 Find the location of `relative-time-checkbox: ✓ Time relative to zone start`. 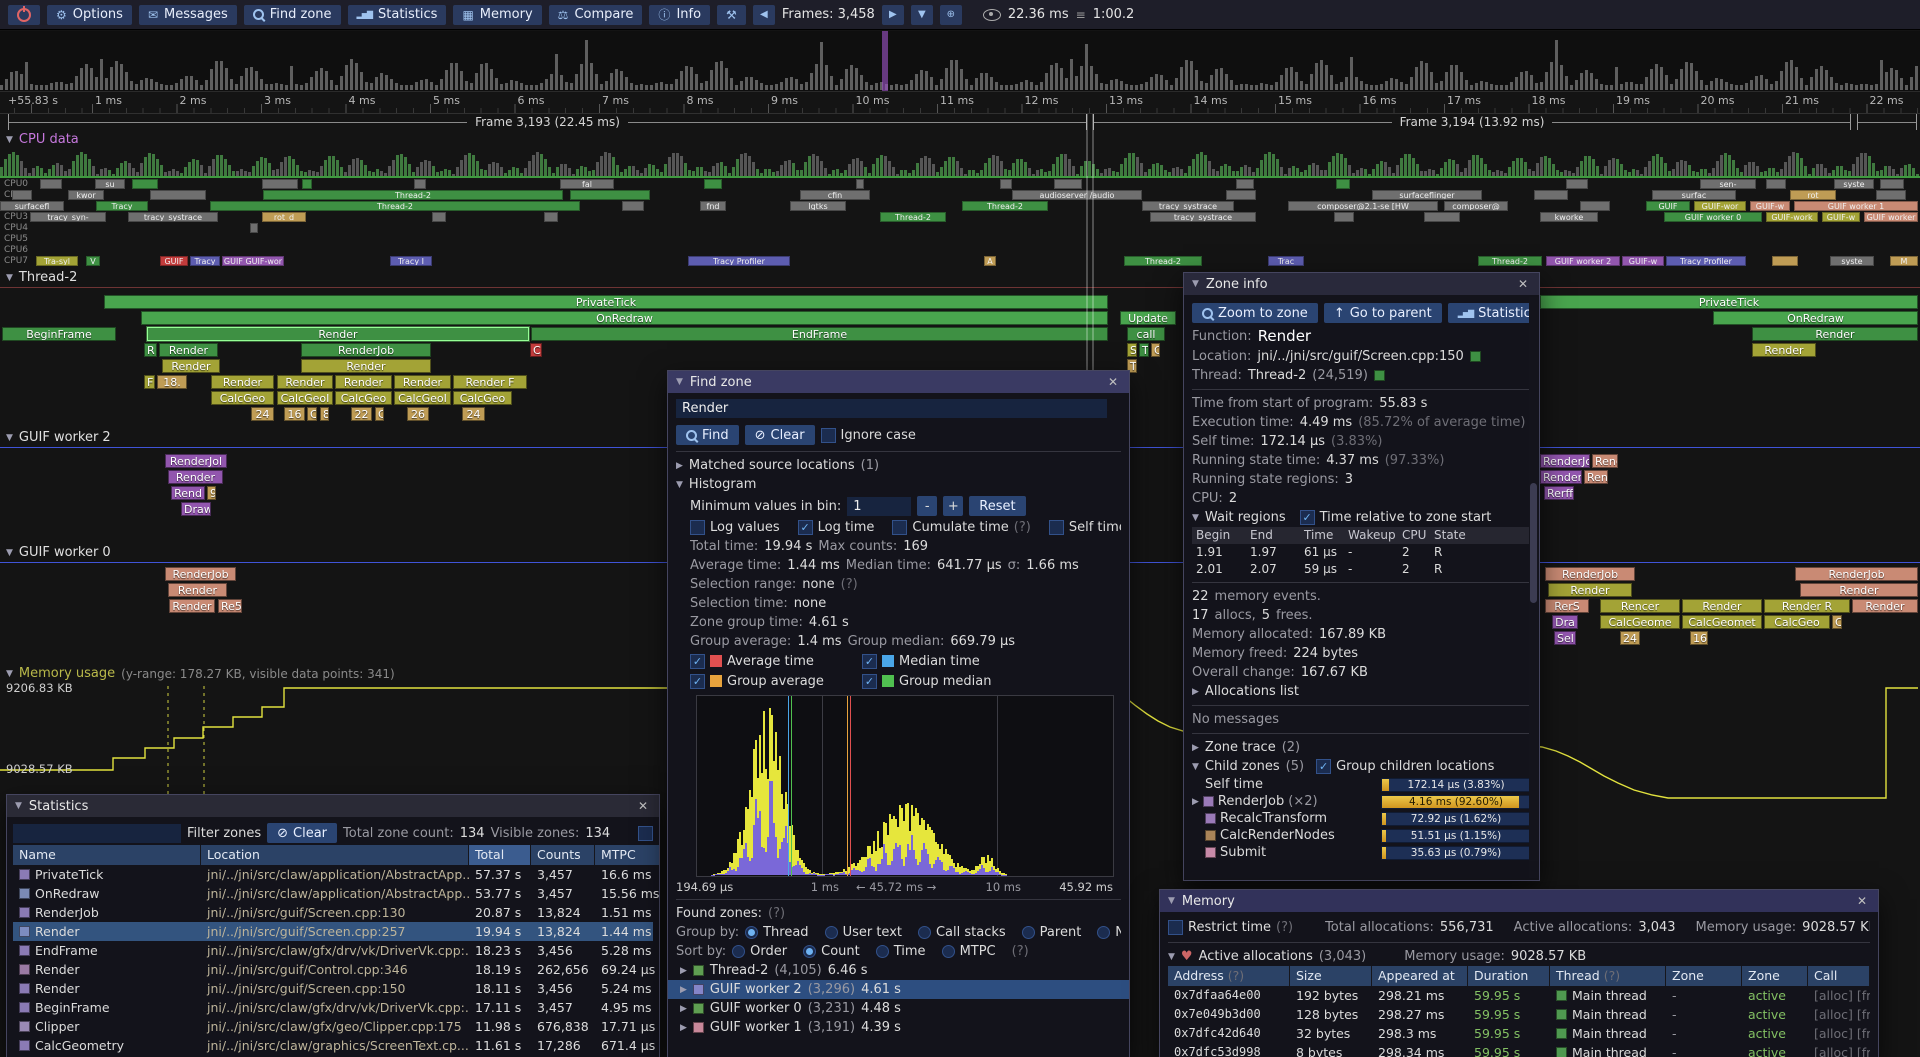

relative-time-checkbox: ✓ Time relative to zone start is located at coordinates (1395, 517).